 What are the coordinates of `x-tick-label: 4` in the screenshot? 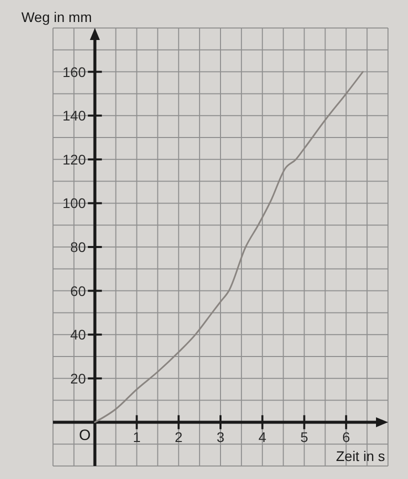 It's located at (262, 437).